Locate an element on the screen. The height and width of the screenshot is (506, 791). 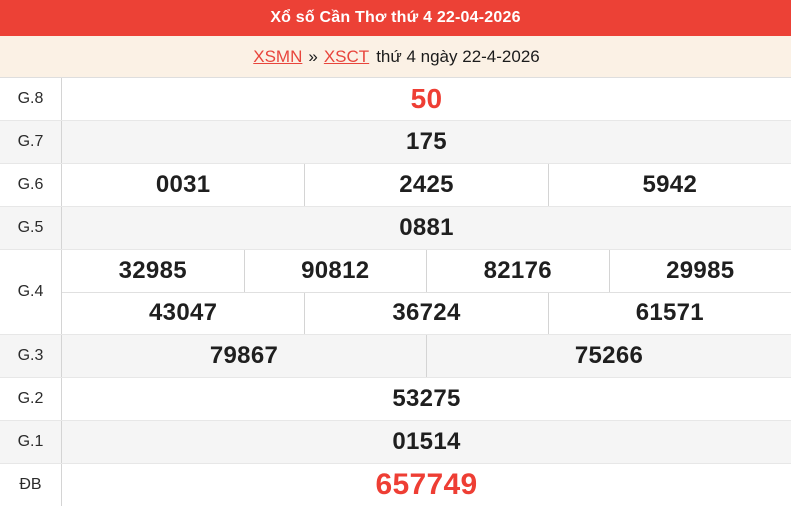
prize-values: 175 is located at coordinates (426, 142).